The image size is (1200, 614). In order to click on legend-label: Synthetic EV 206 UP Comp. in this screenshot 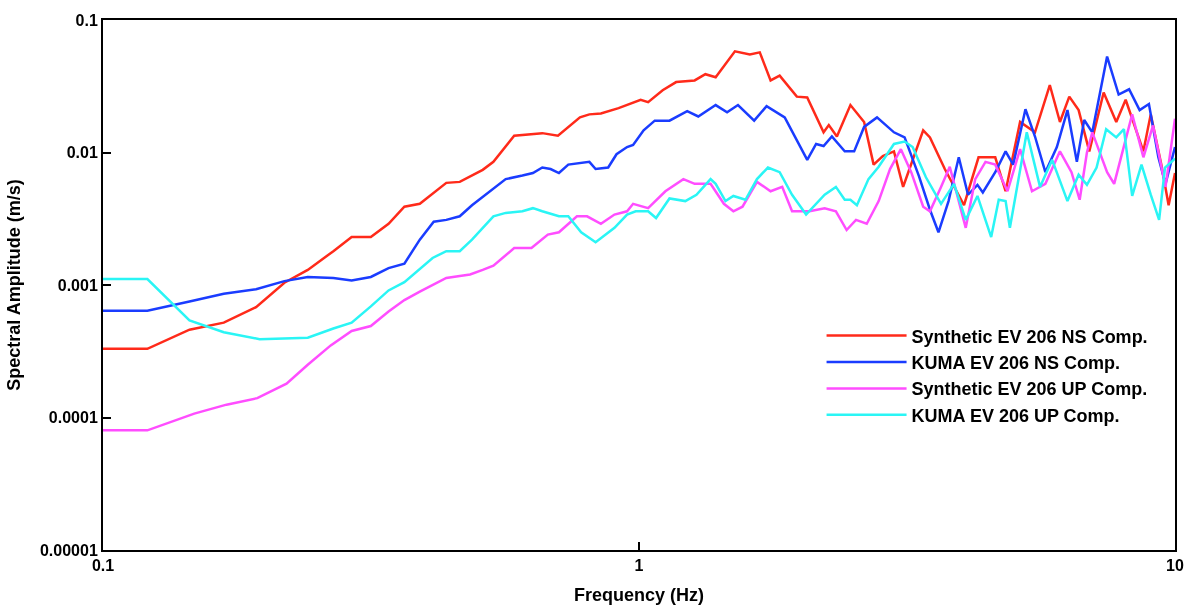, I will do `click(1029, 389)`.